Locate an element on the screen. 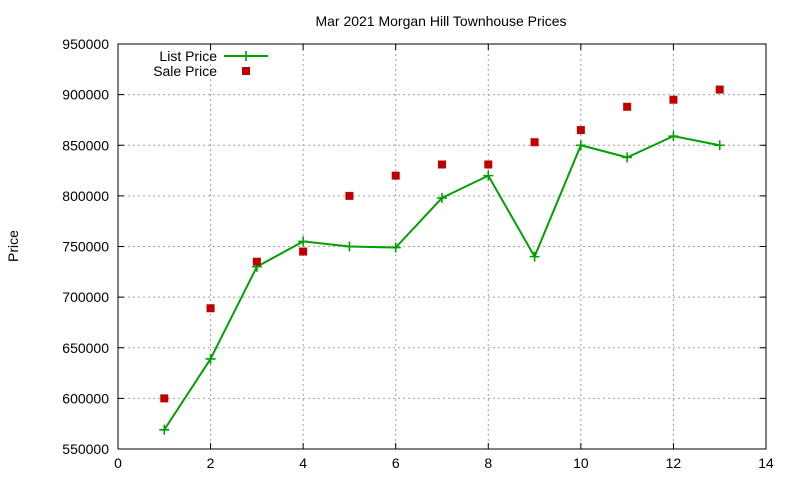 The width and height of the screenshot is (800, 480). y-tick-label: 750000 is located at coordinates (85, 247).